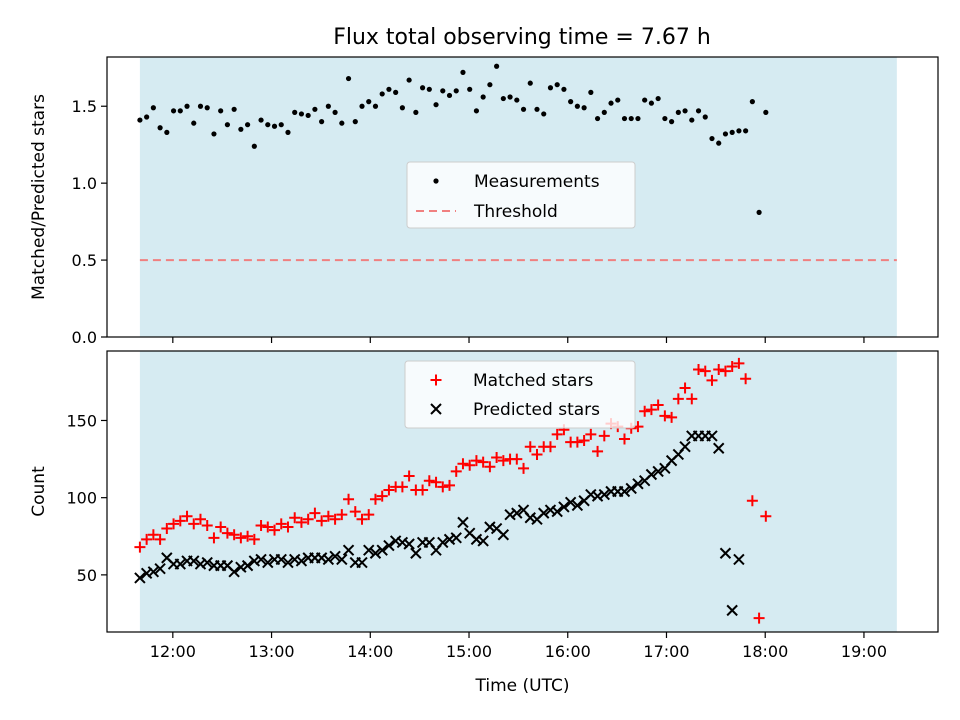  What do you see at coordinates (522, 686) in the screenshot?
I see `x-axis-label: Time (UTC)` at bounding box center [522, 686].